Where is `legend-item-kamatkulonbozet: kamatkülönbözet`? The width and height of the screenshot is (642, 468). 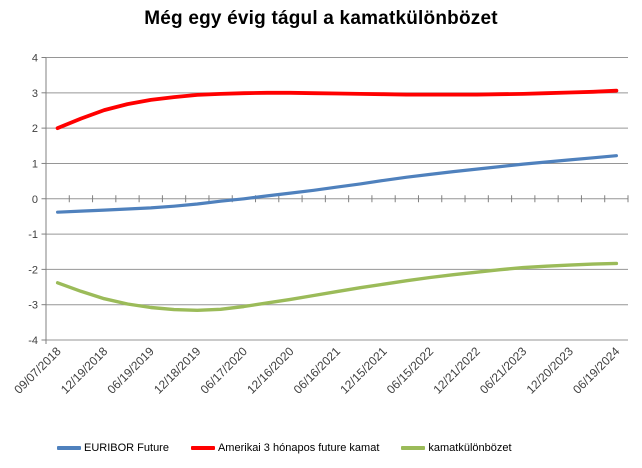
legend-item-kamatkulonbozet: kamatkülönbözet is located at coordinates (456, 448).